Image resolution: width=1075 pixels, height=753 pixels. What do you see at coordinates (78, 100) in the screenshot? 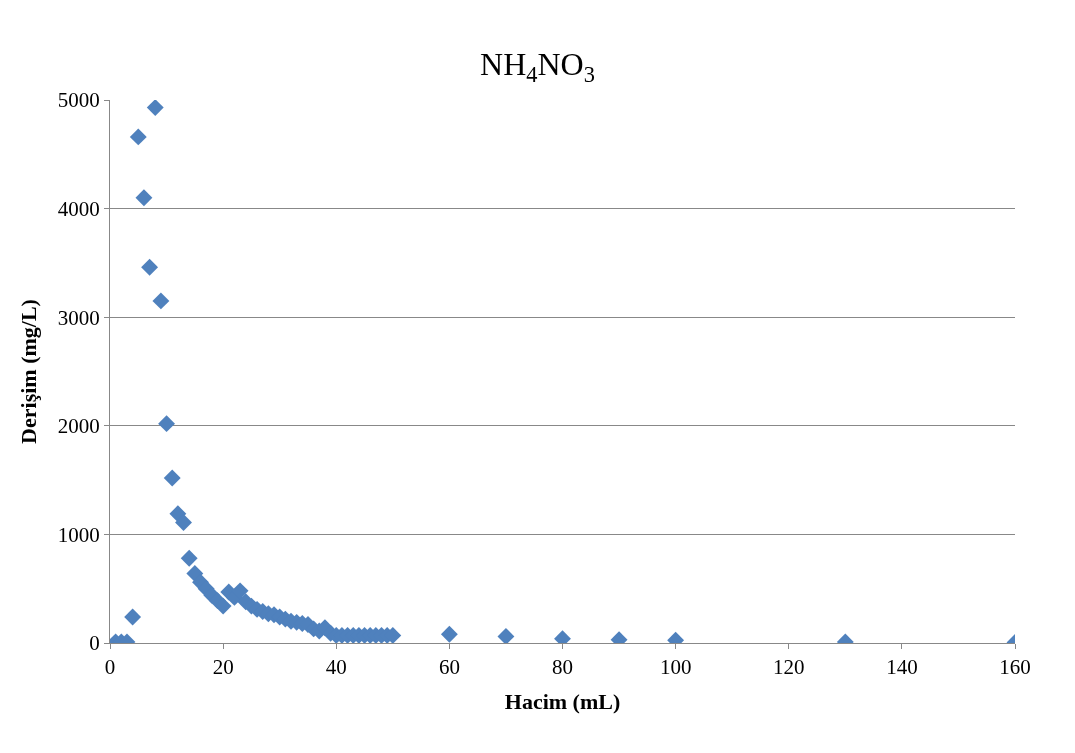
I see `y-tick-label: 5000` at bounding box center [78, 100].